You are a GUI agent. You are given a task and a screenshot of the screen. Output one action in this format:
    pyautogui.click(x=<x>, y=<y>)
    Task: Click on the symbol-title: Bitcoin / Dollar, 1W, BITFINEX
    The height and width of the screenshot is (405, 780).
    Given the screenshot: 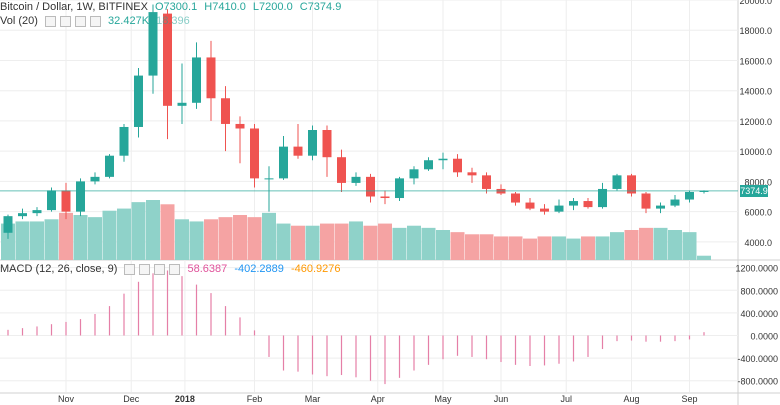 What is the action you would take?
    pyautogui.click(x=74, y=7)
    